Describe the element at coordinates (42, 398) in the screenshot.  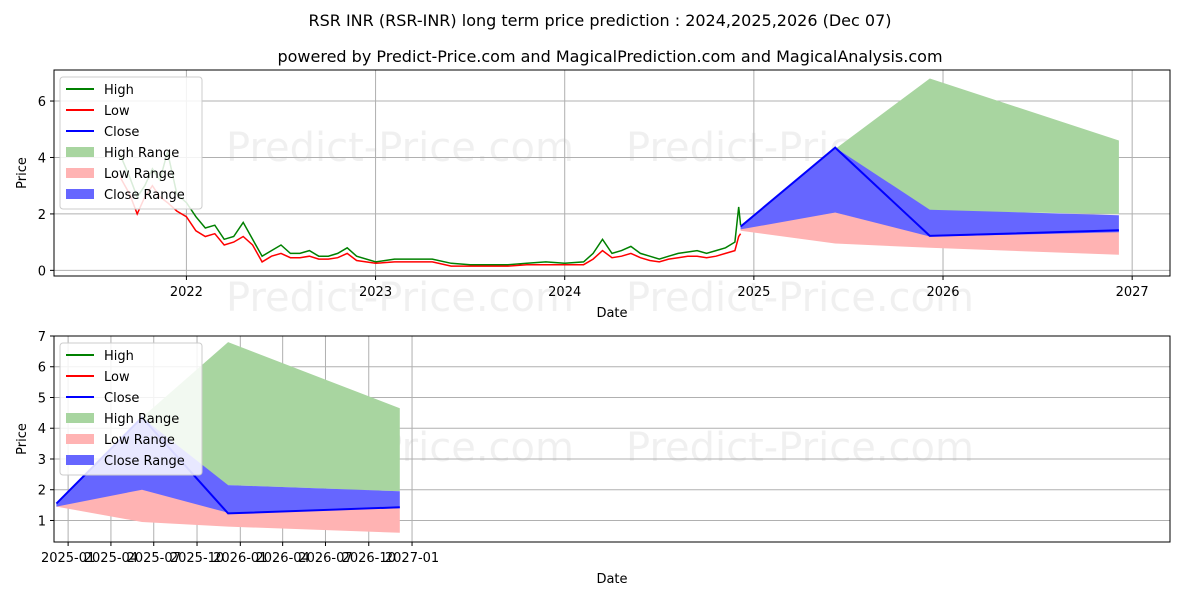
I see `y-tick-label: 5` at that location.